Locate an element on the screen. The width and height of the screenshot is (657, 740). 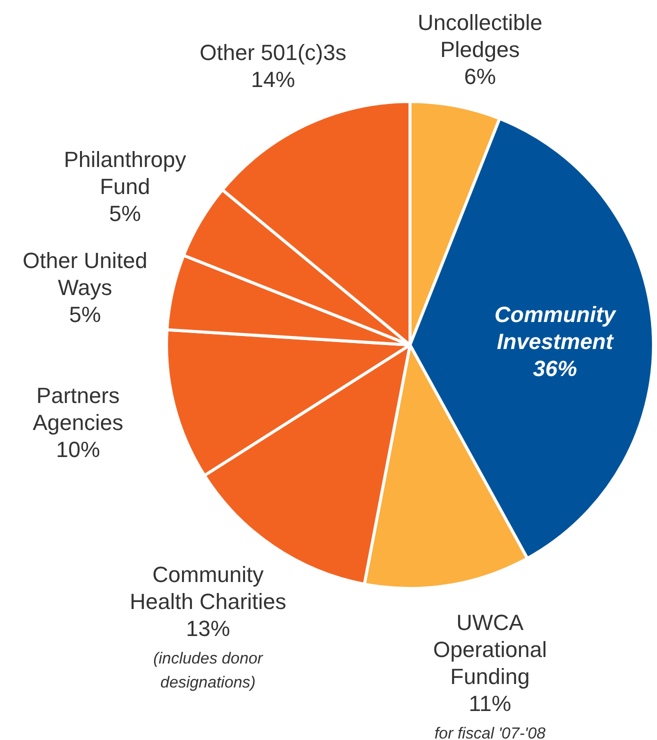
data-label: 36% is located at coordinates (555, 369).